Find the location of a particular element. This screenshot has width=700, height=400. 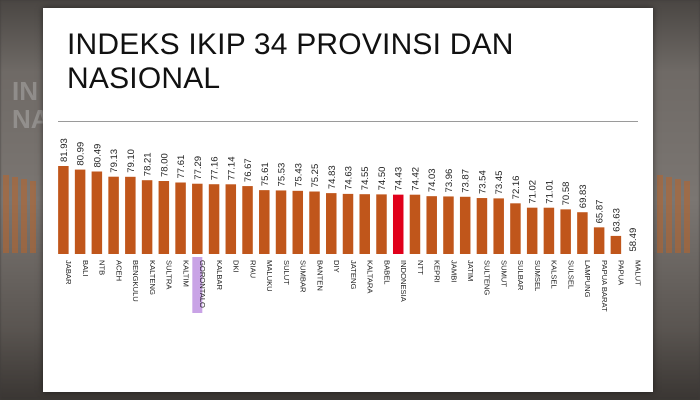

value-label: 76.67 is located at coordinates (248, 170).